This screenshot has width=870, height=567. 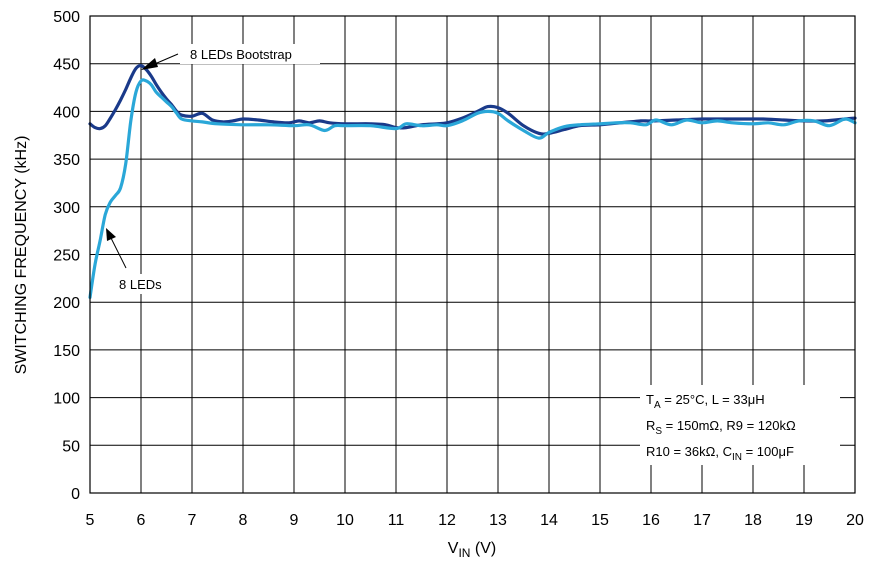 I want to click on y-tick-label: 300, so click(x=66, y=208).